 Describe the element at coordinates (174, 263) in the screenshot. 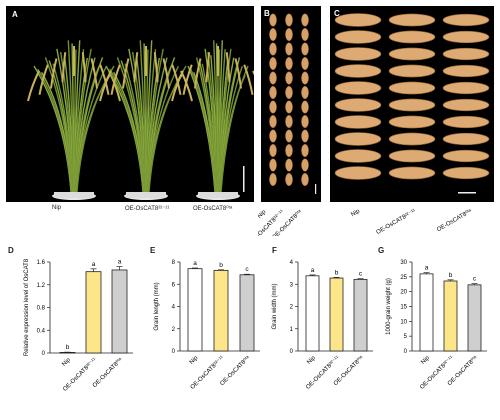

I see `y-tick-label: 8` at that location.